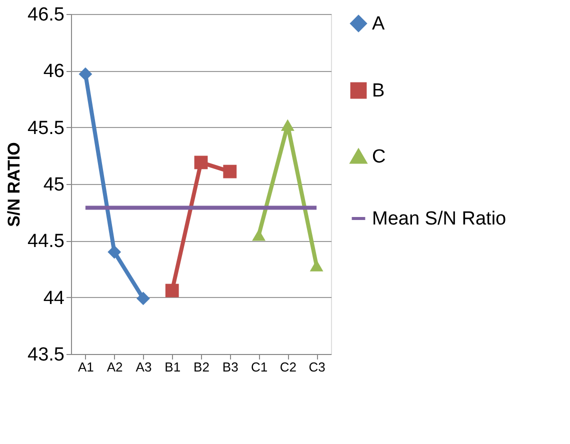 Image resolution: width=570 pixels, height=444 pixels. I want to click on y-axis-title: S/N RATIO, so click(14, 184).